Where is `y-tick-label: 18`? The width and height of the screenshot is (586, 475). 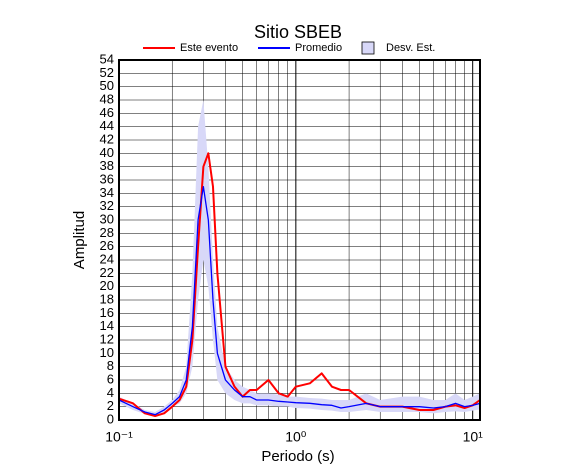 y-tick-label: 18 is located at coordinates (107, 298).